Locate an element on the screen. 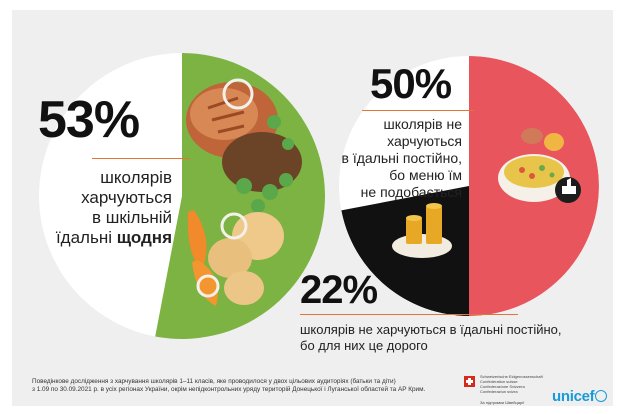 The width and height of the screenshot is (625, 414). stat-daily-rule is located at coordinates (141, 158).